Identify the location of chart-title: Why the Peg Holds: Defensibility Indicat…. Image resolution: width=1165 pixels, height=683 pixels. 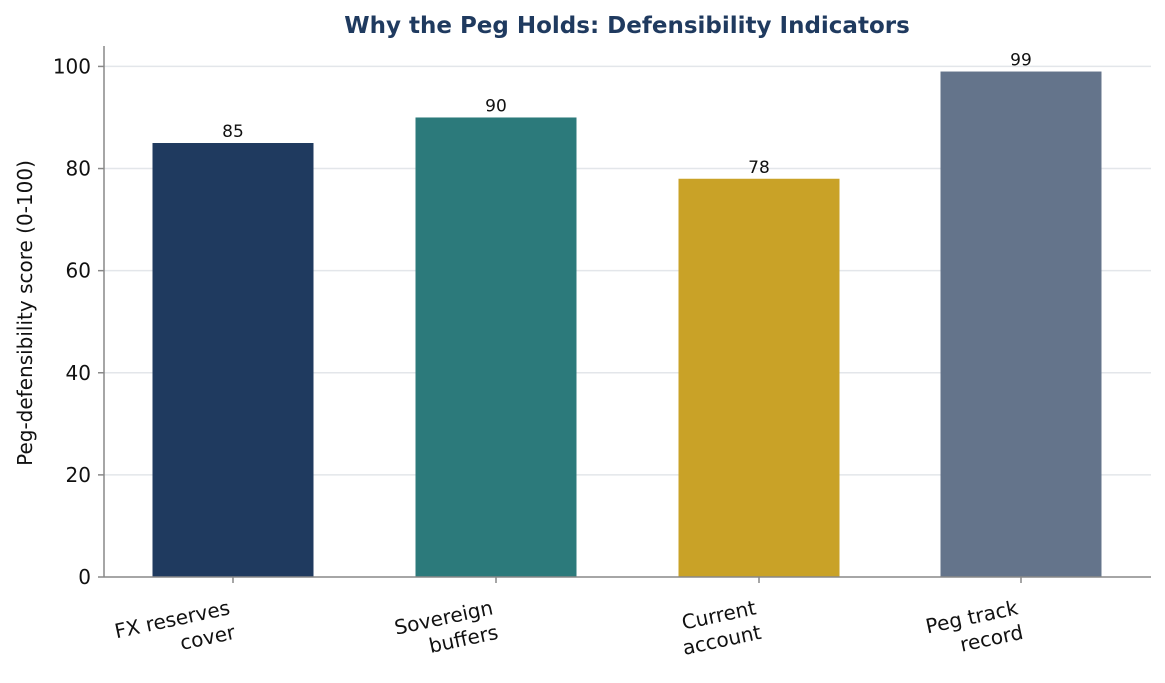
(627, 26).